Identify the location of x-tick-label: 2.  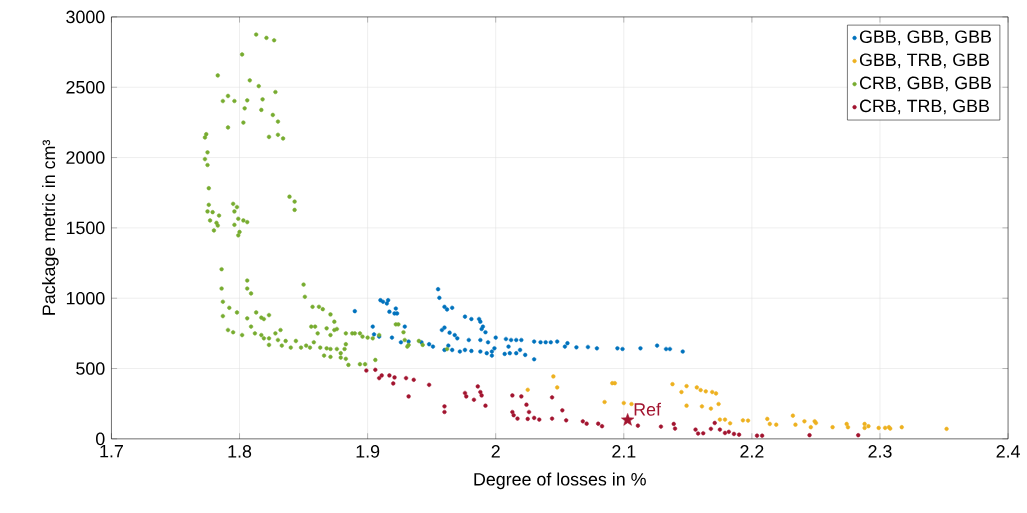
(495, 451).